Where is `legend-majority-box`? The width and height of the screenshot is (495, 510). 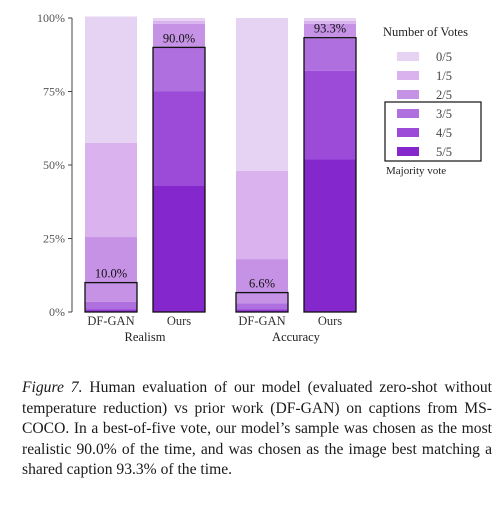 legend-majority-box is located at coordinates (433, 131).